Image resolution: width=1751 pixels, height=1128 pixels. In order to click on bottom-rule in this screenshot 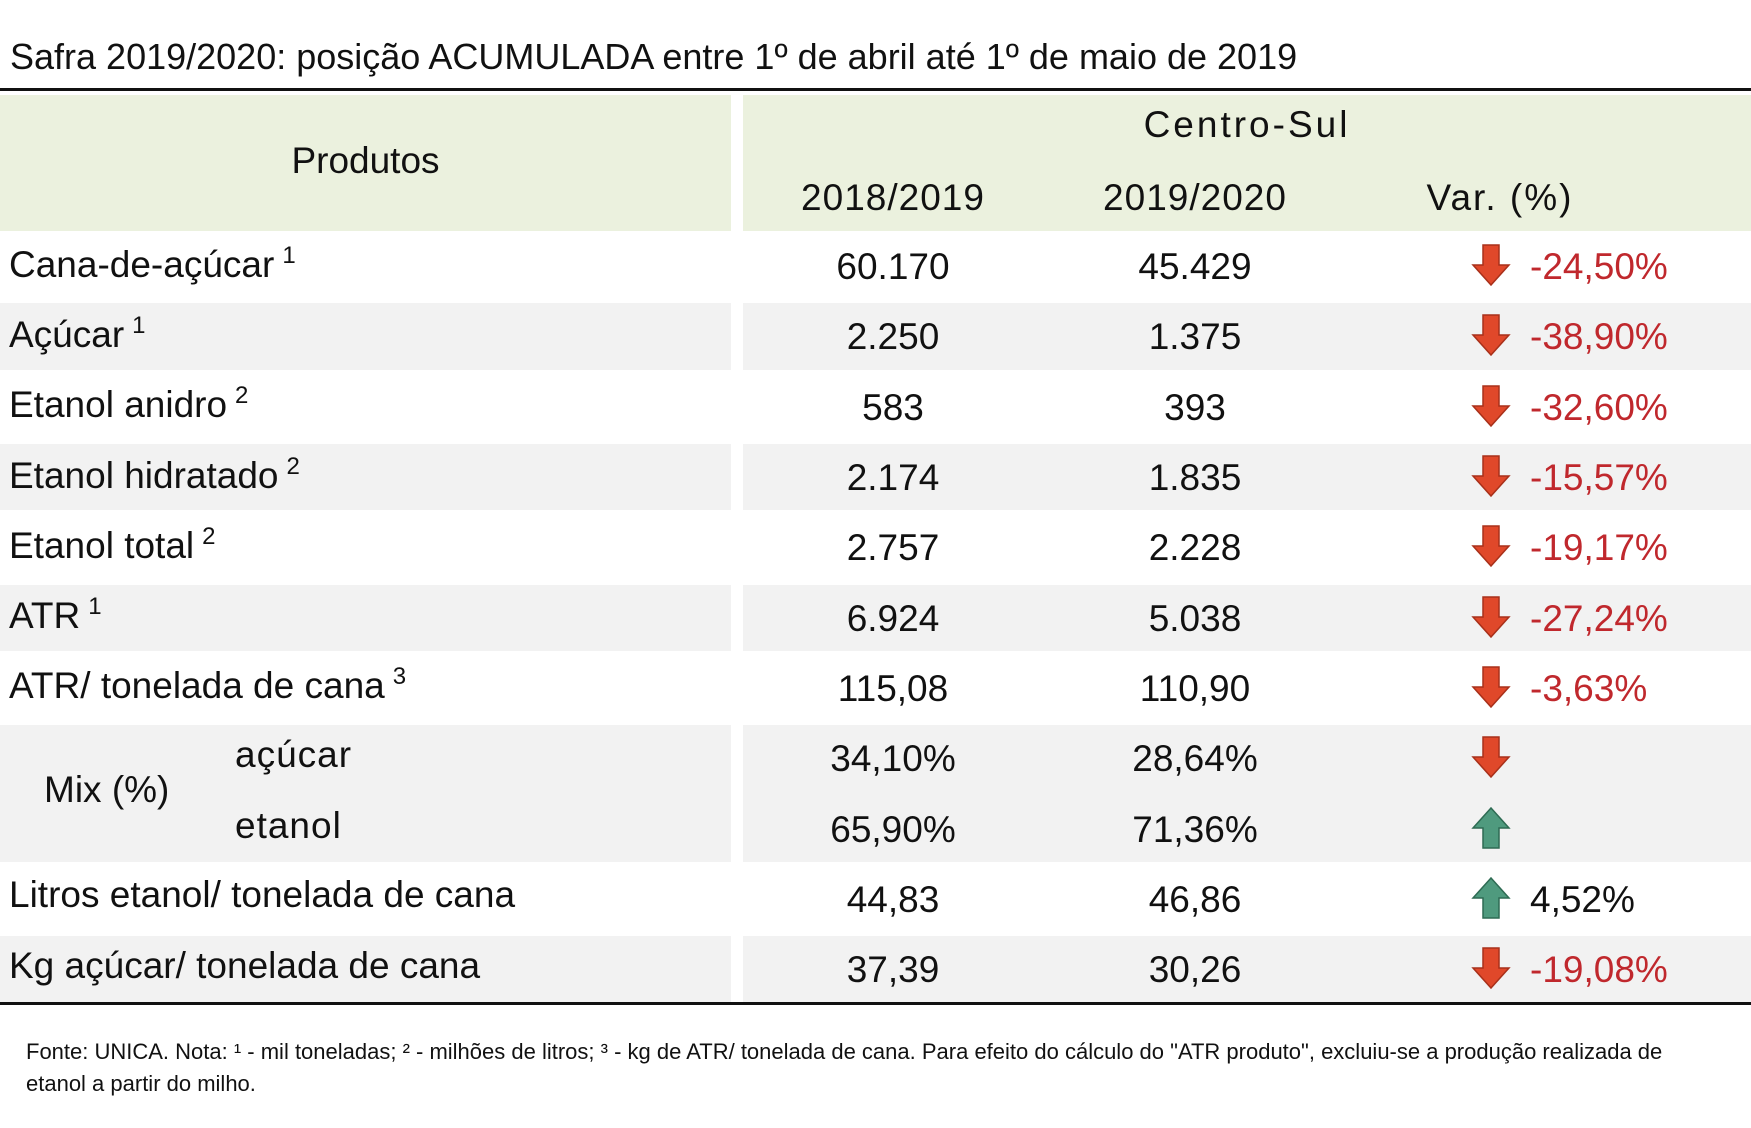, I will do `click(875, 1003)`.